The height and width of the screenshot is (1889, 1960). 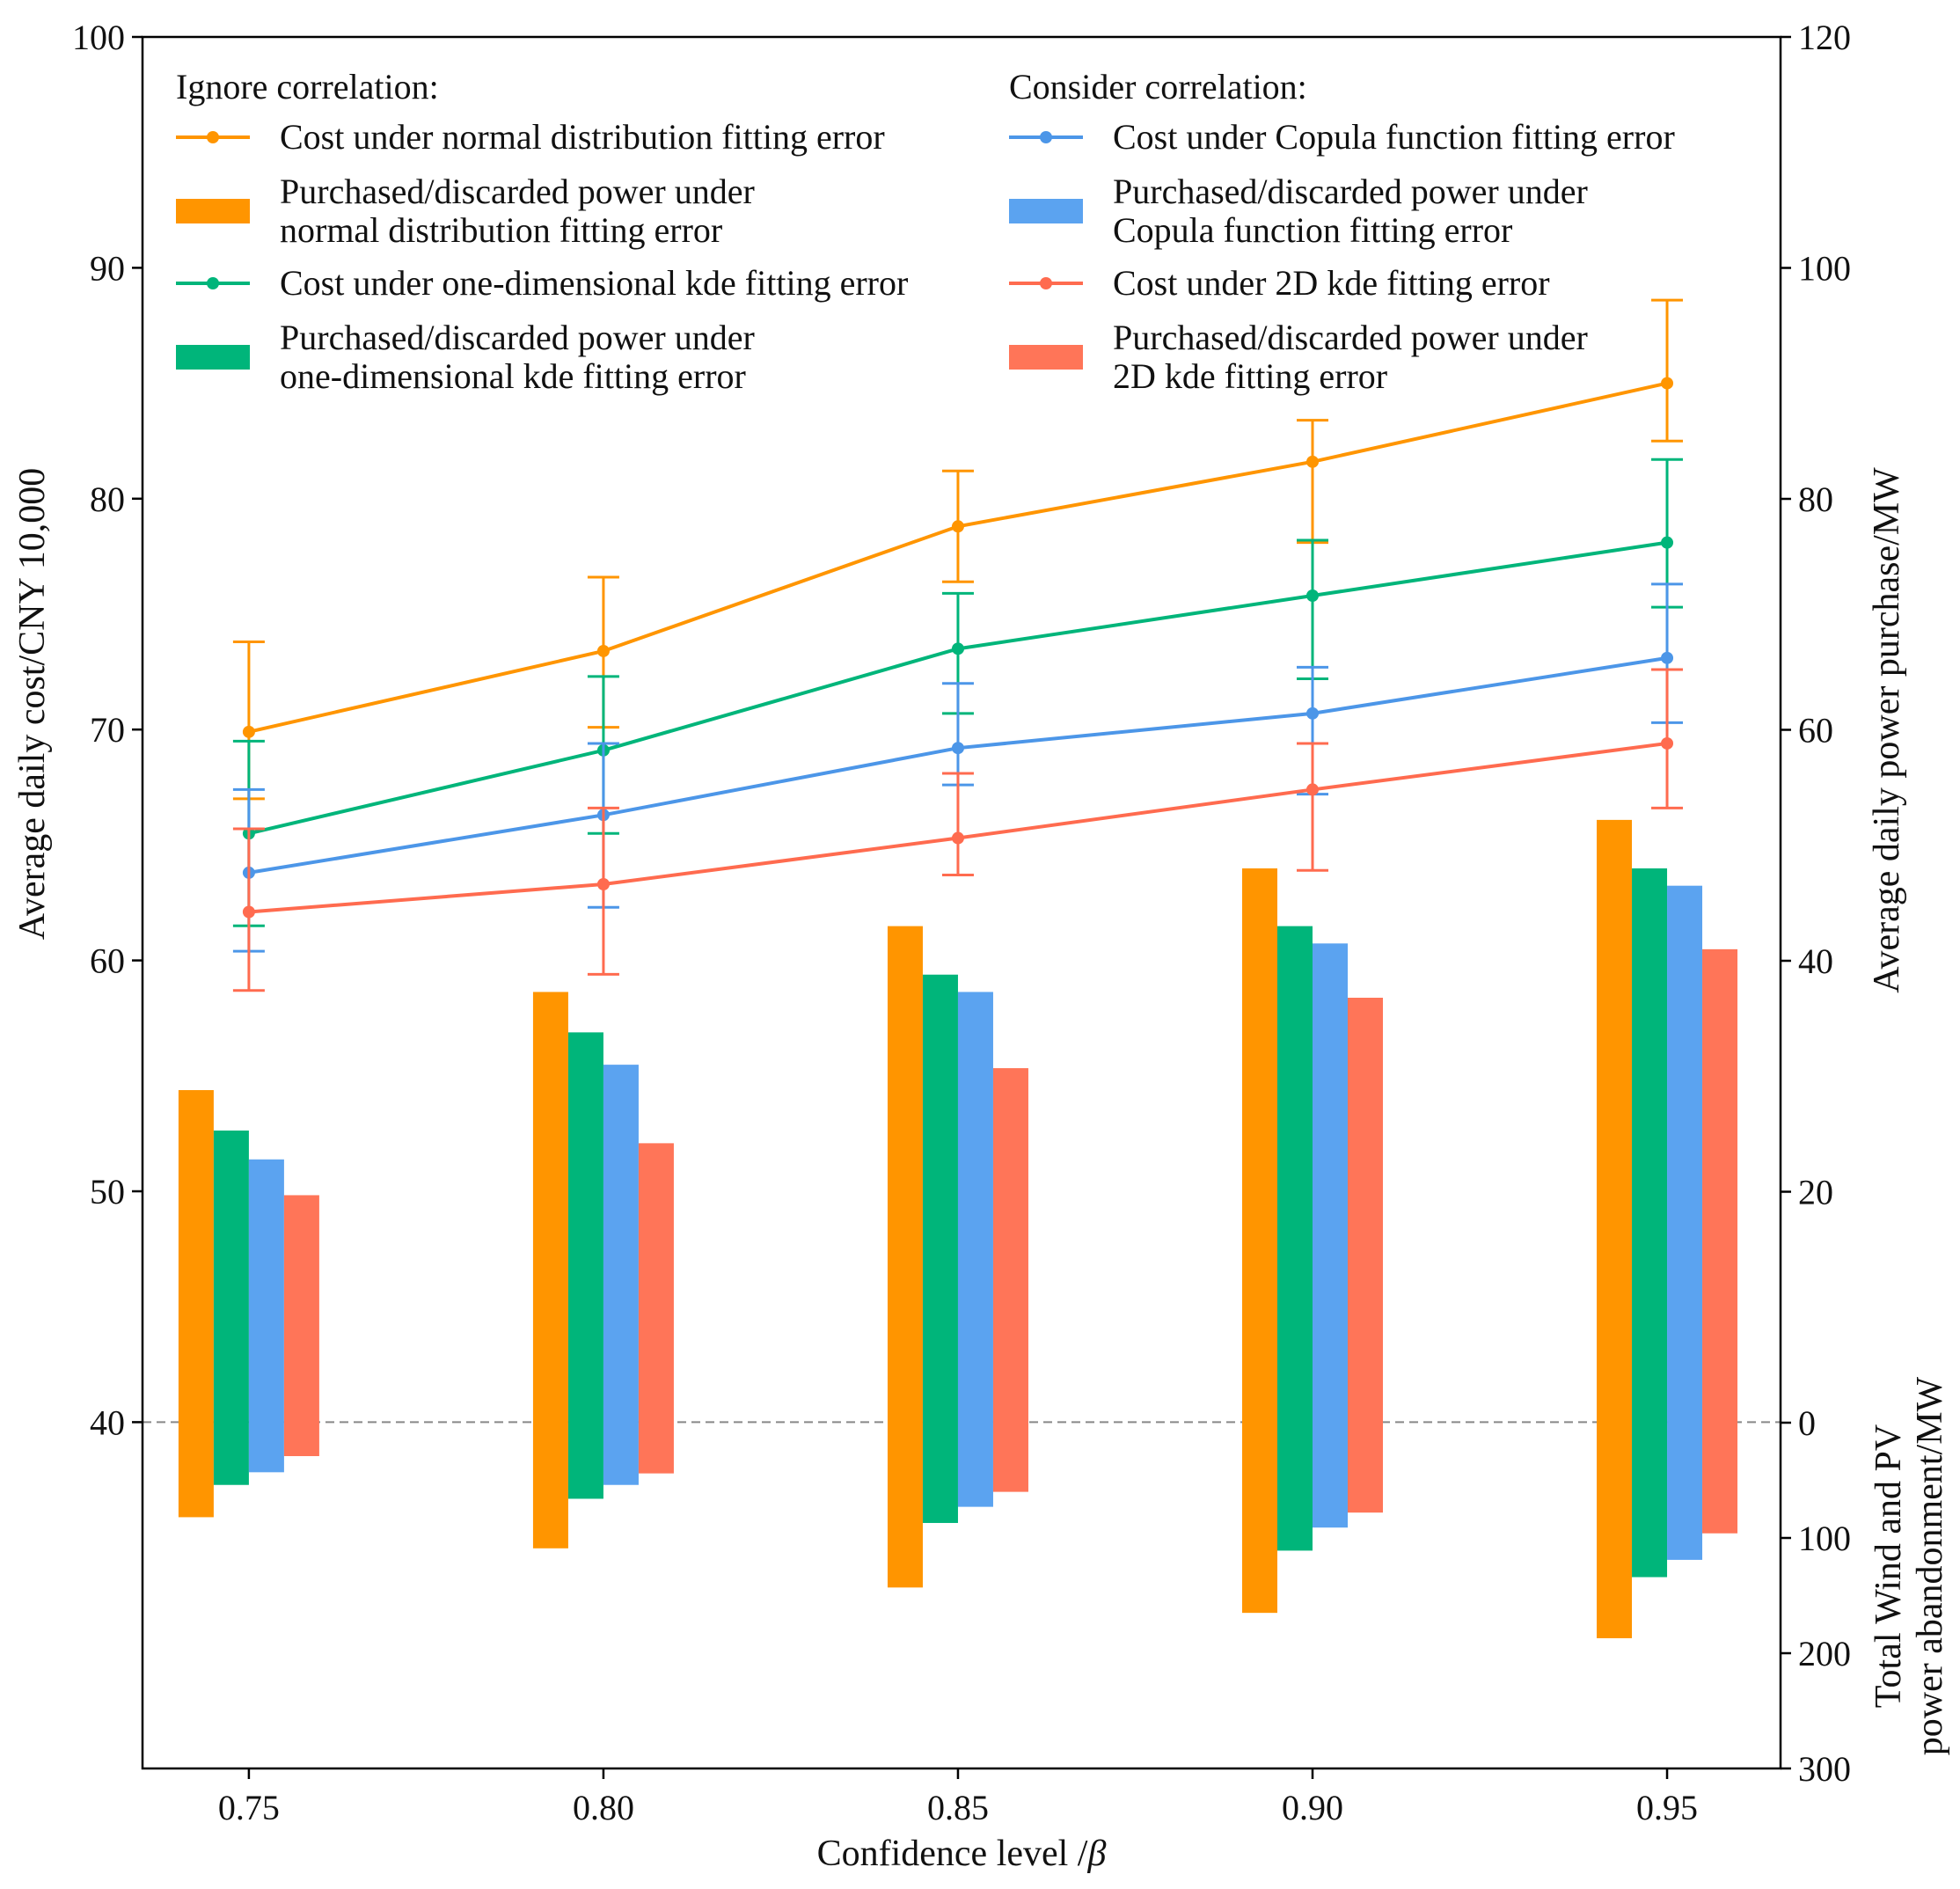 I want to click on x-axis-label: Confidence level /β, so click(x=962, y=1854).